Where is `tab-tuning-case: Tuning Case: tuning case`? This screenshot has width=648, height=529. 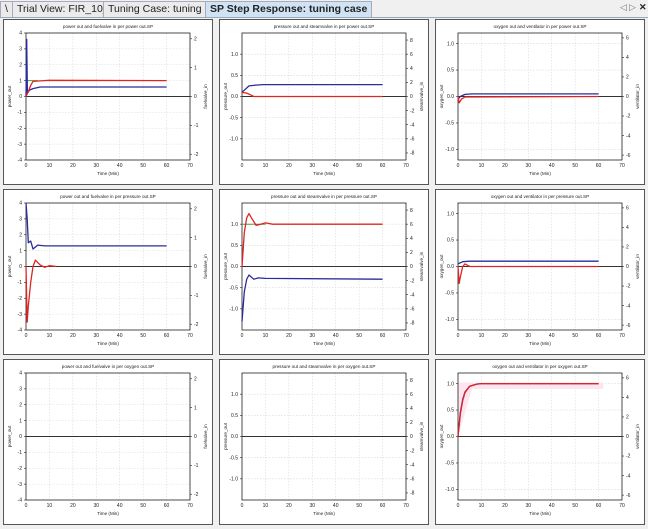 tab-tuning-case: Tuning Case: tuning case is located at coordinates (167, 9).